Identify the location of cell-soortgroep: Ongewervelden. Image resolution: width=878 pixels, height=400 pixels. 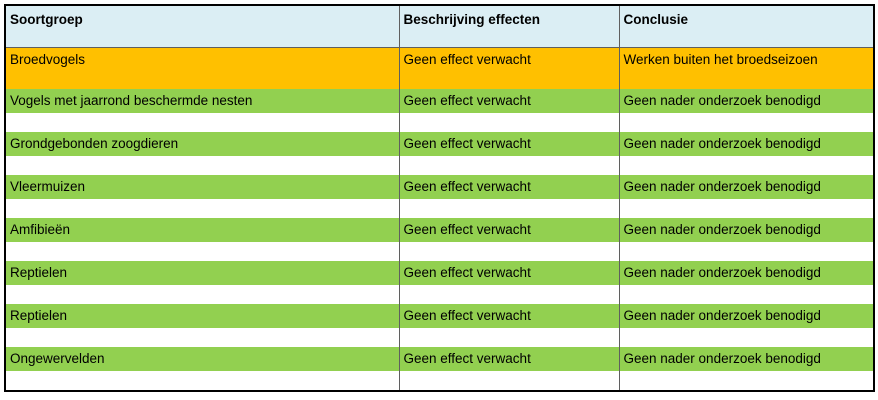
(202, 359).